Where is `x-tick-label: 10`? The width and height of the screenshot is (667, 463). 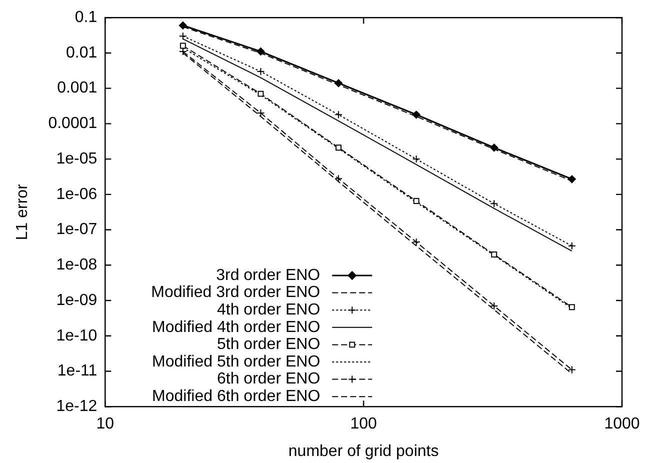
x-tick-label: 10 is located at coordinates (105, 424).